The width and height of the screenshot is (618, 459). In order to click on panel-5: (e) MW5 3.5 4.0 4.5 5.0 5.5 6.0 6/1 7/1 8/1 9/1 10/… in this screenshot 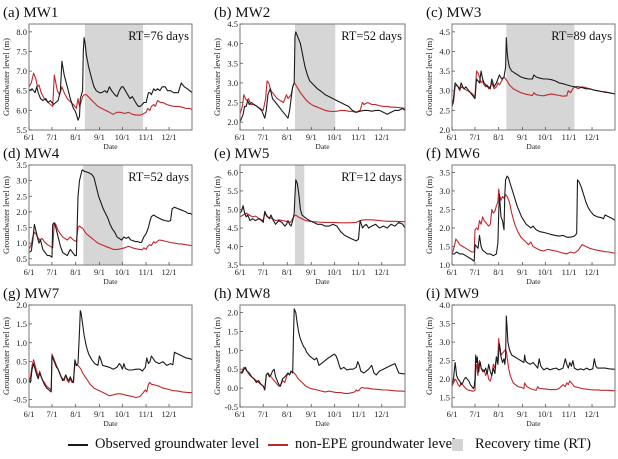, I will do `click(309, 216)`.